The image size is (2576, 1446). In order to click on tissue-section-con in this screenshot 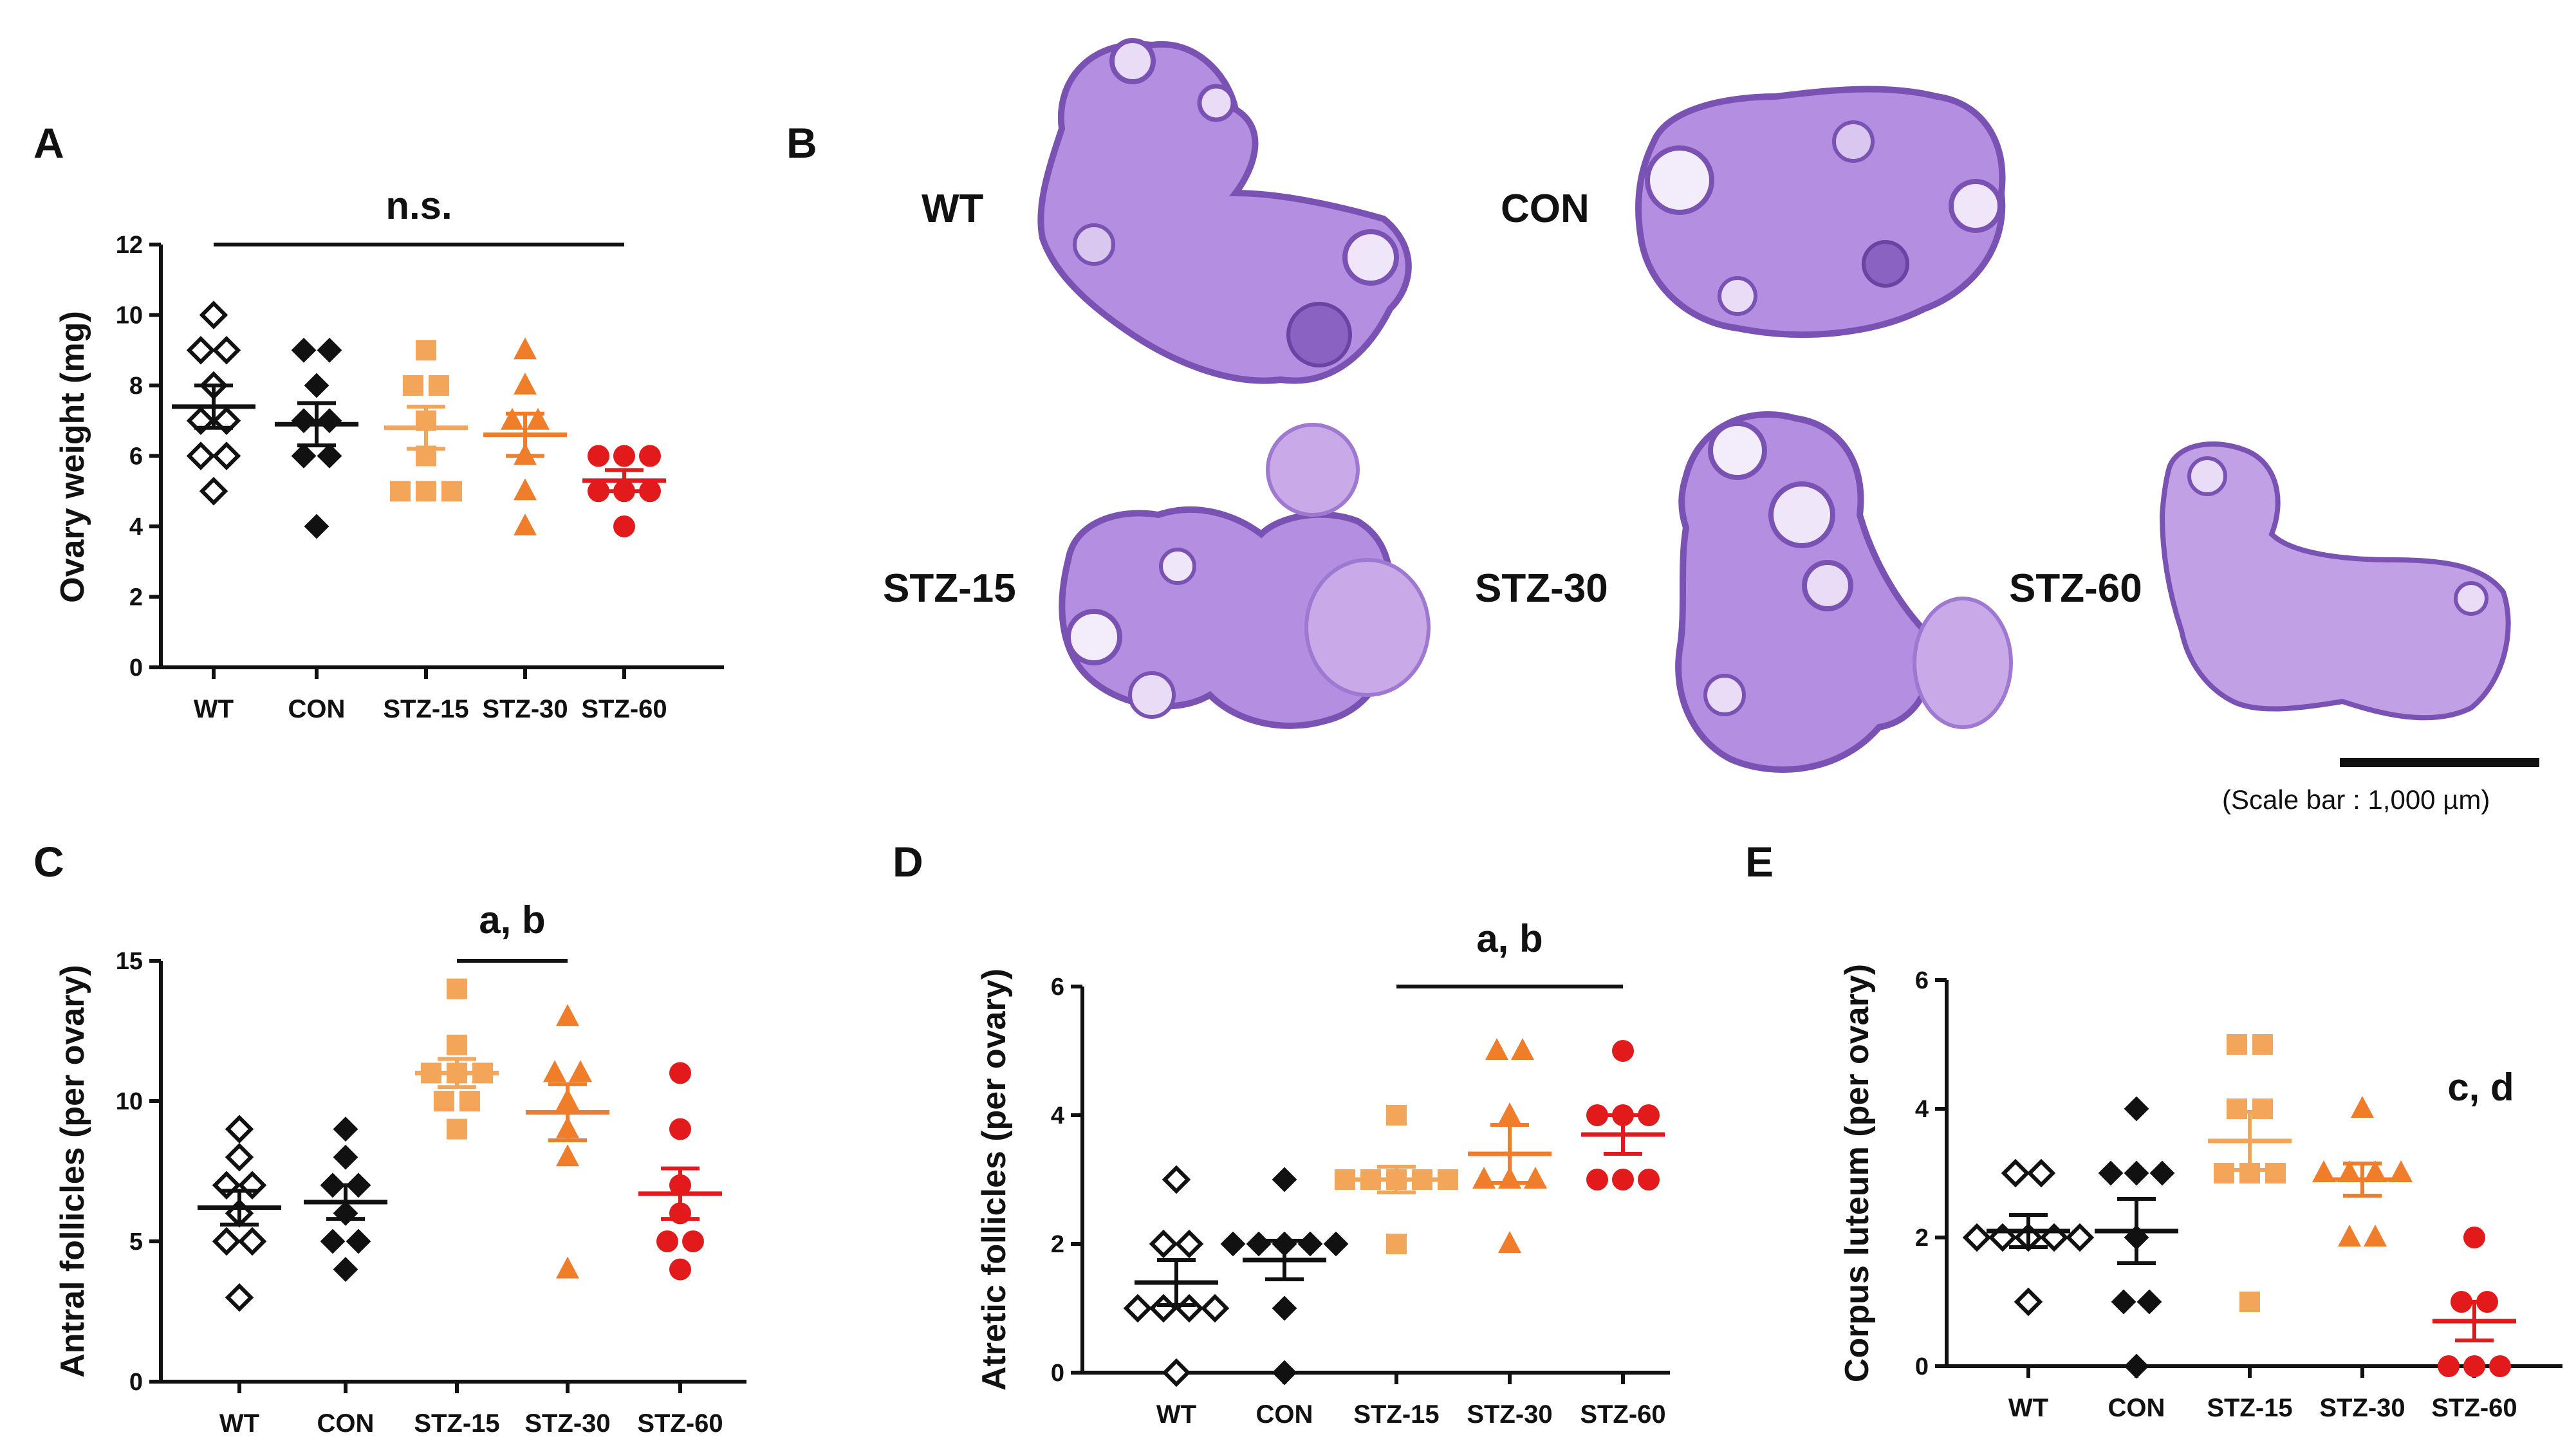, I will do `click(1820, 212)`.